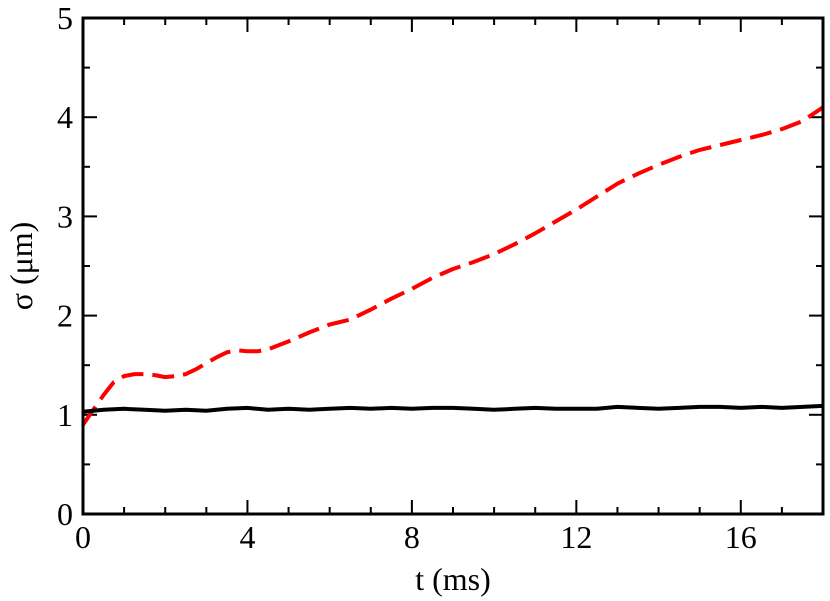 Image resolution: width=830 pixels, height=601 pixels. Describe the element at coordinates (65, 514) in the screenshot. I see `y-tick-label: 0` at that location.